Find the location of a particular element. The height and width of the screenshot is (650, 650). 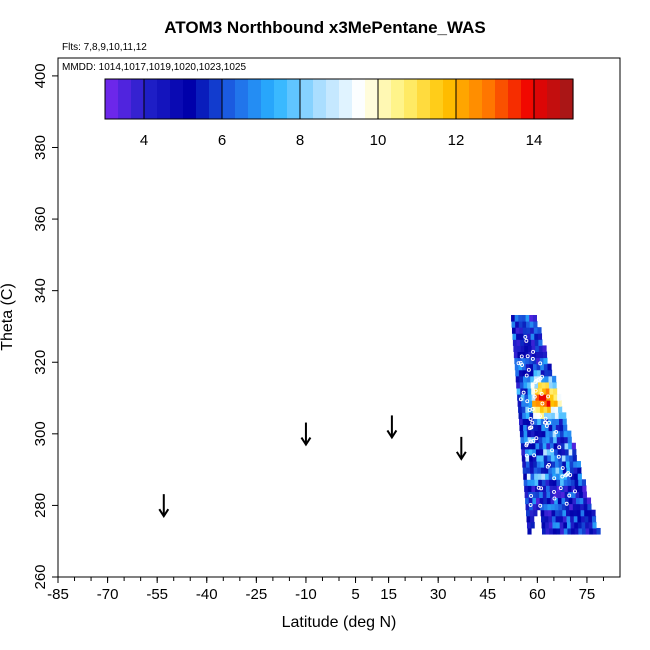

x-tick-label: -25 is located at coordinates (257, 594).